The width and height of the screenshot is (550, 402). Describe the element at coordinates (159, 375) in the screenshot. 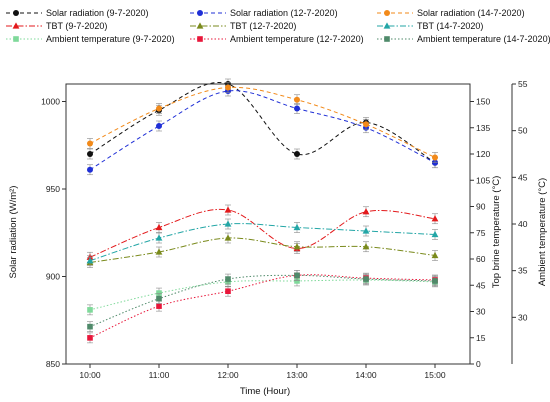

I see `x-tick-label: 11:00` at that location.